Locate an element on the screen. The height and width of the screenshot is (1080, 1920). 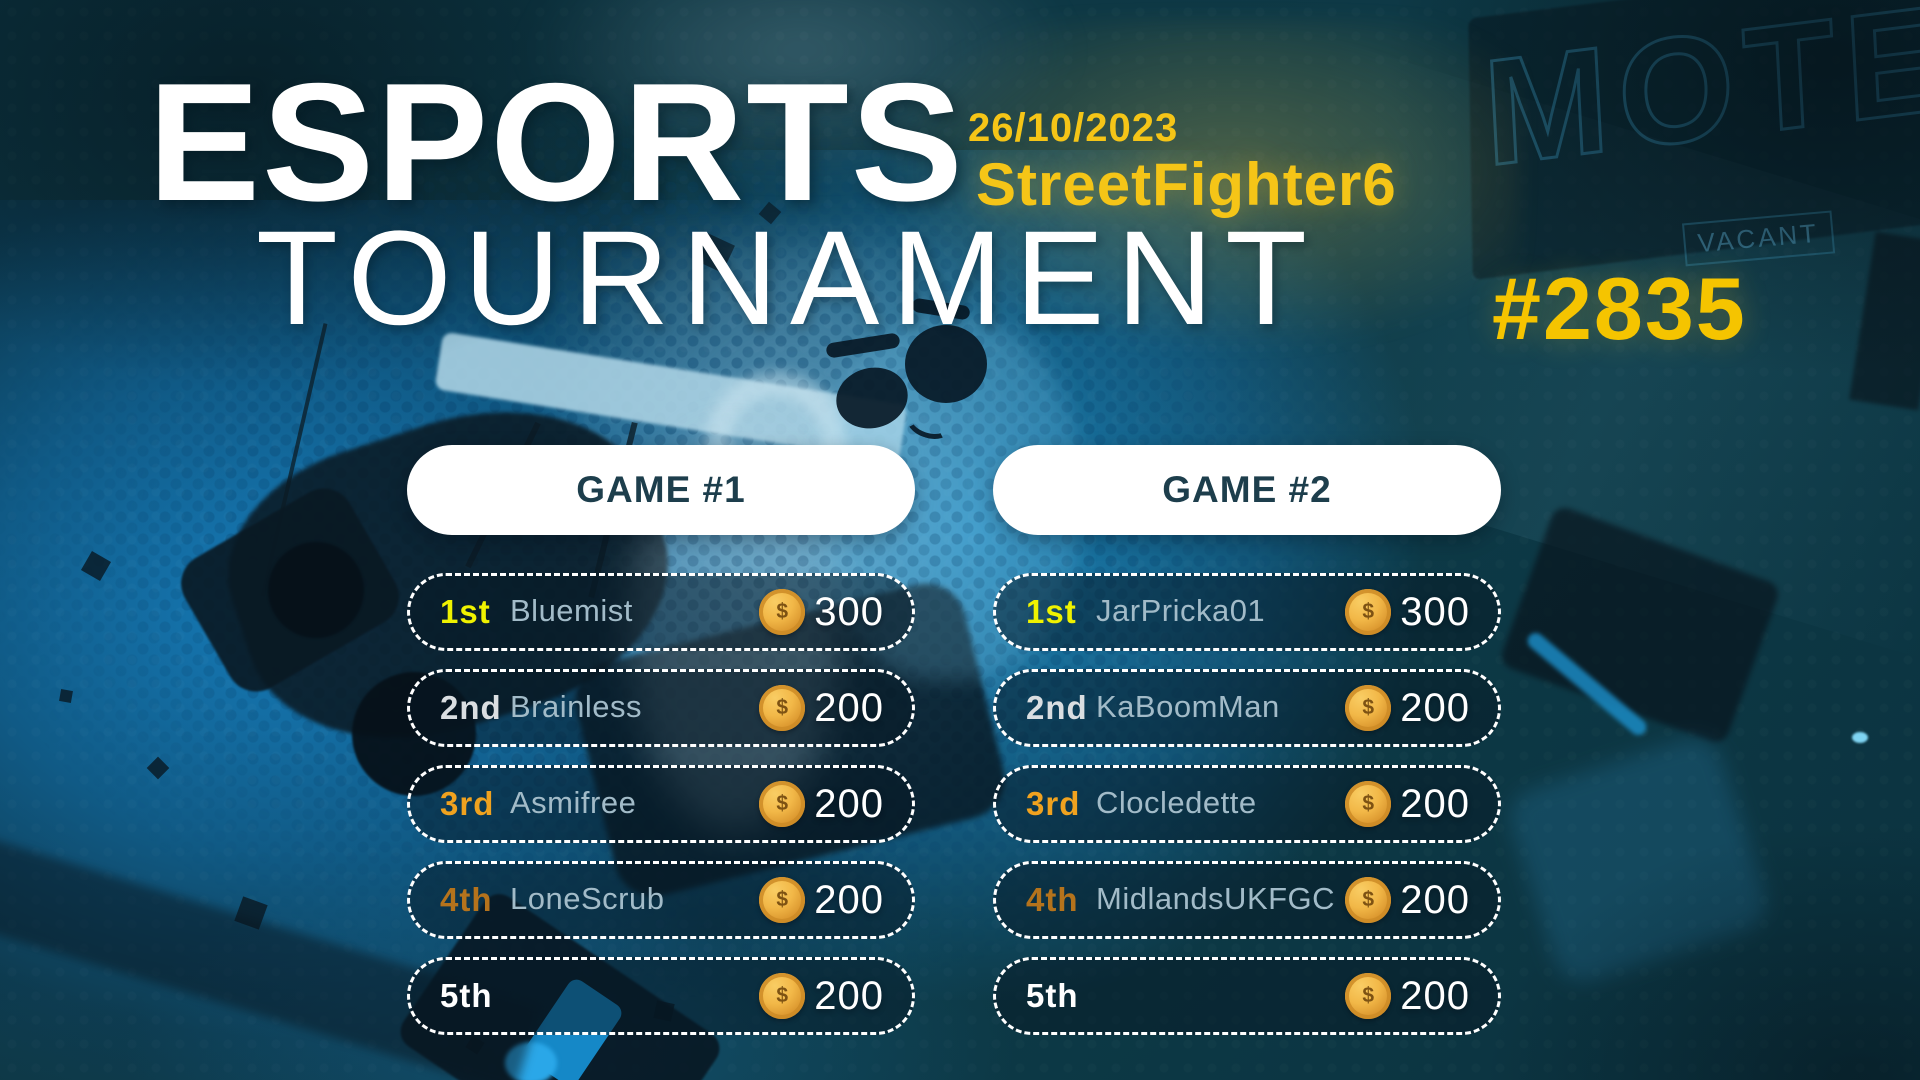
result-row: 2nd Brainless $ 200 is located at coordinates (661, 708).